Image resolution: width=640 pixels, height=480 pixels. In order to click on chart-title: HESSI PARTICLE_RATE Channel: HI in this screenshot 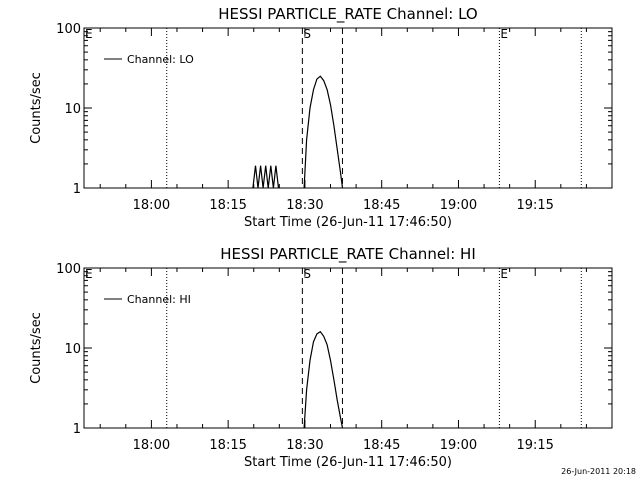, I will do `click(348, 254)`.